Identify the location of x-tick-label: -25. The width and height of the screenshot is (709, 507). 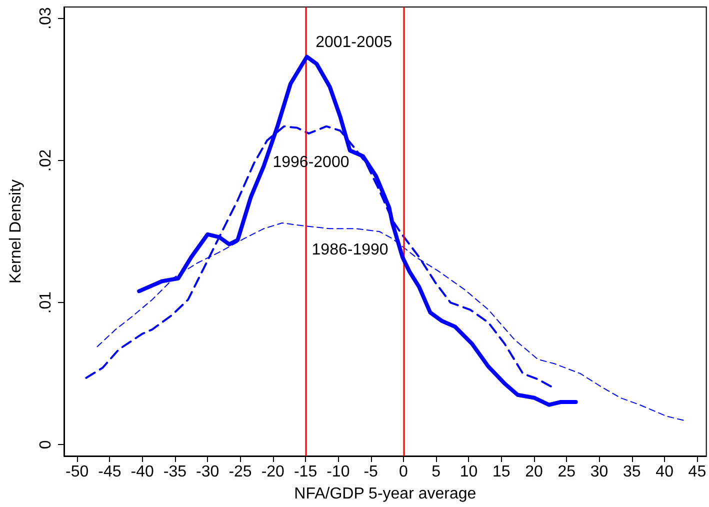
(240, 472).